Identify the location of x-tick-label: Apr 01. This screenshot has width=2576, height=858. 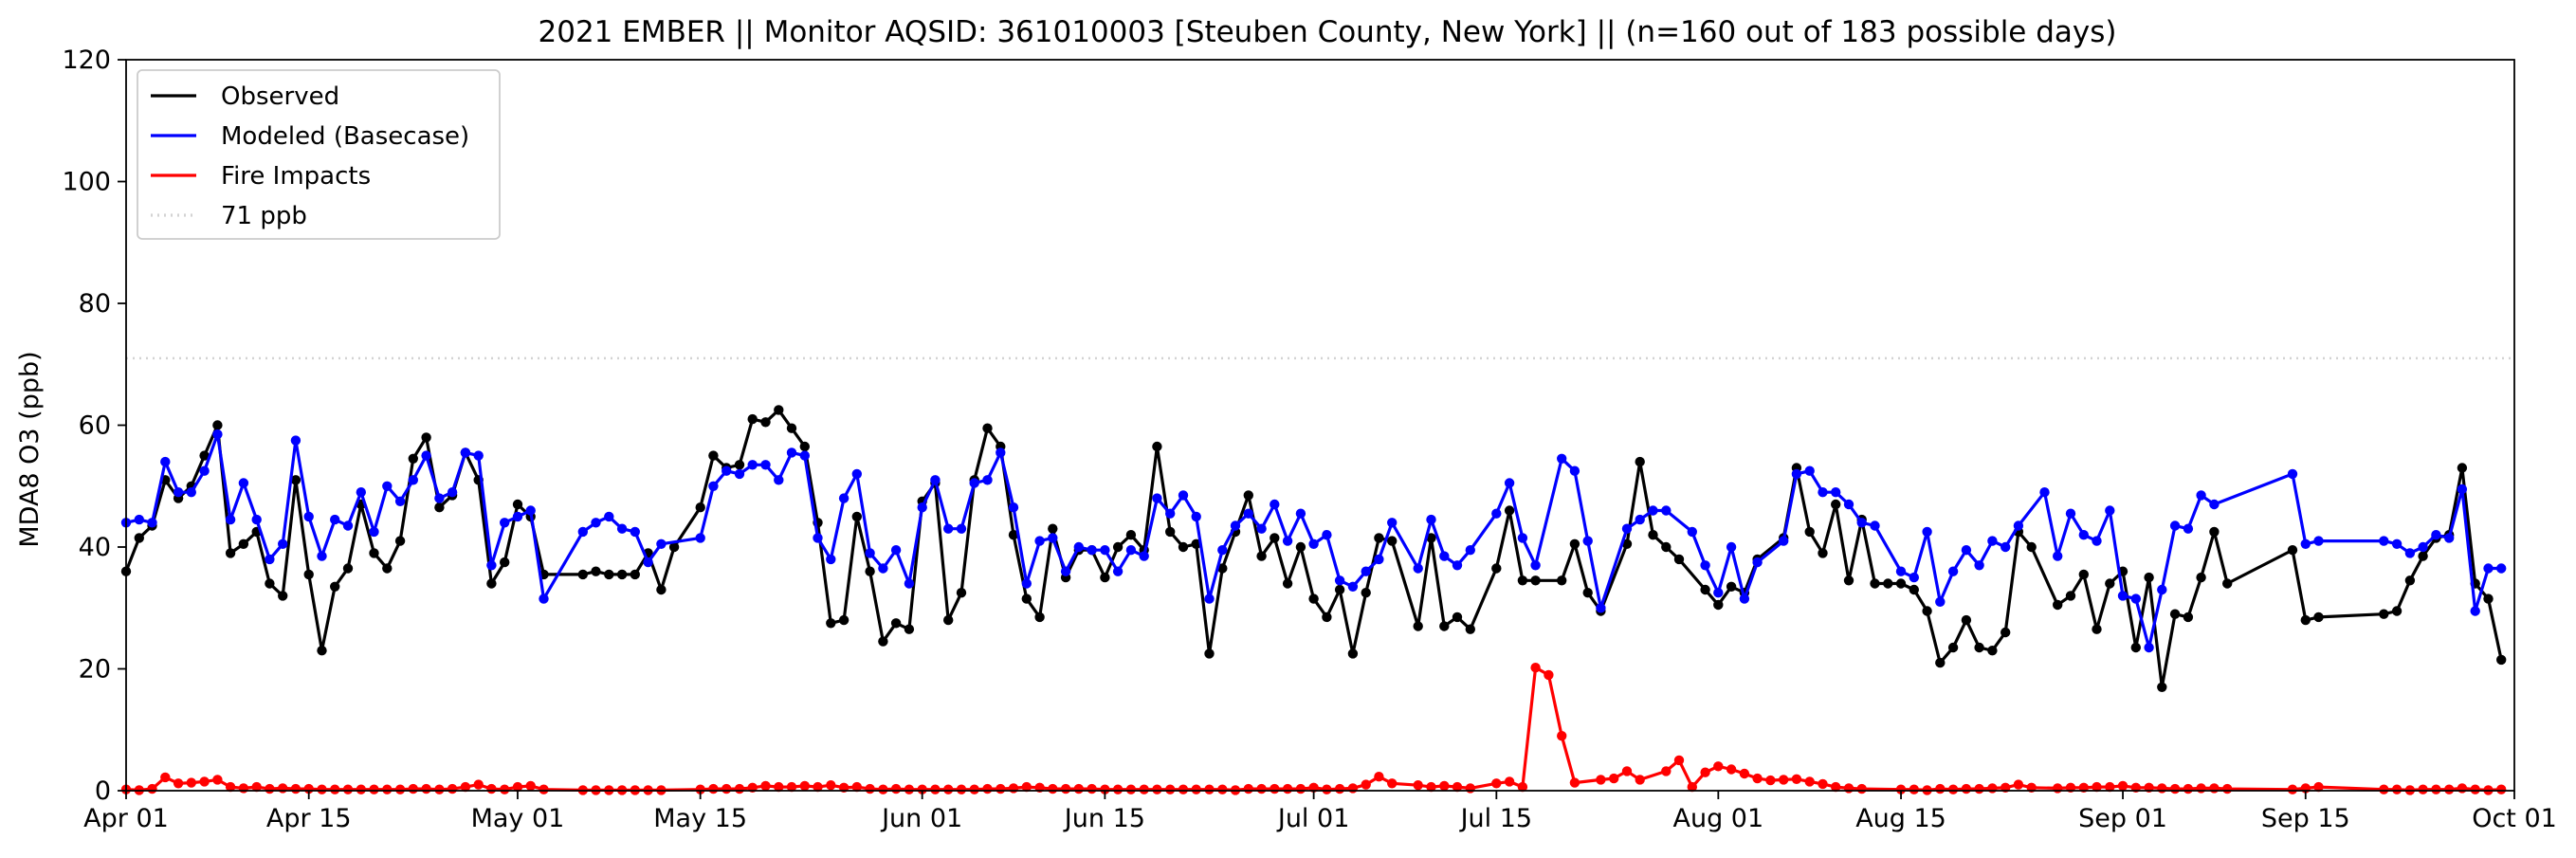
(126, 818).